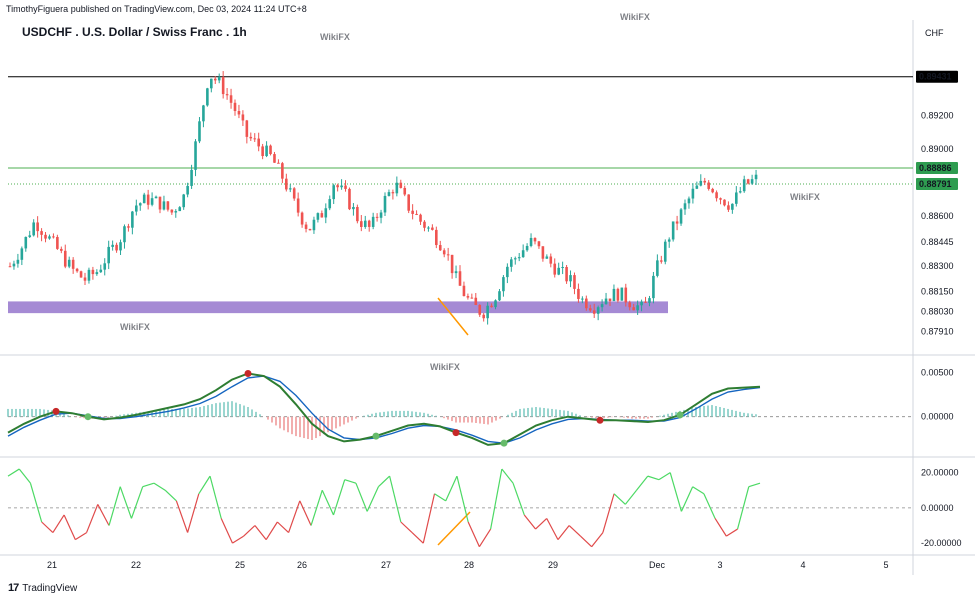 The image size is (975, 600). What do you see at coordinates (937, 373) in the screenshot?
I see `macd-tick-label: 0.00500` at bounding box center [937, 373].